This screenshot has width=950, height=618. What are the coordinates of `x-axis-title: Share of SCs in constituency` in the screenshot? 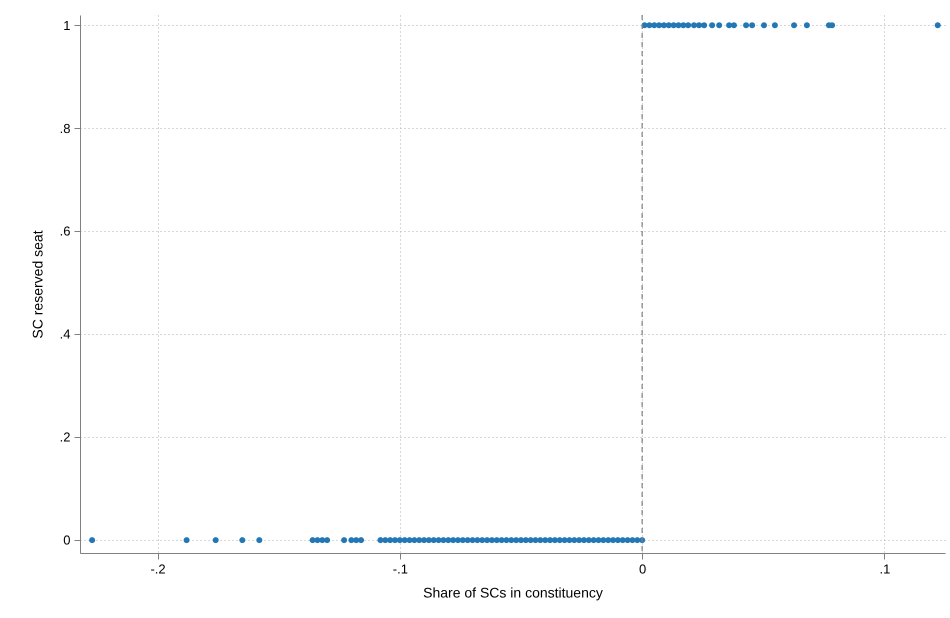 It's located at (513, 592).